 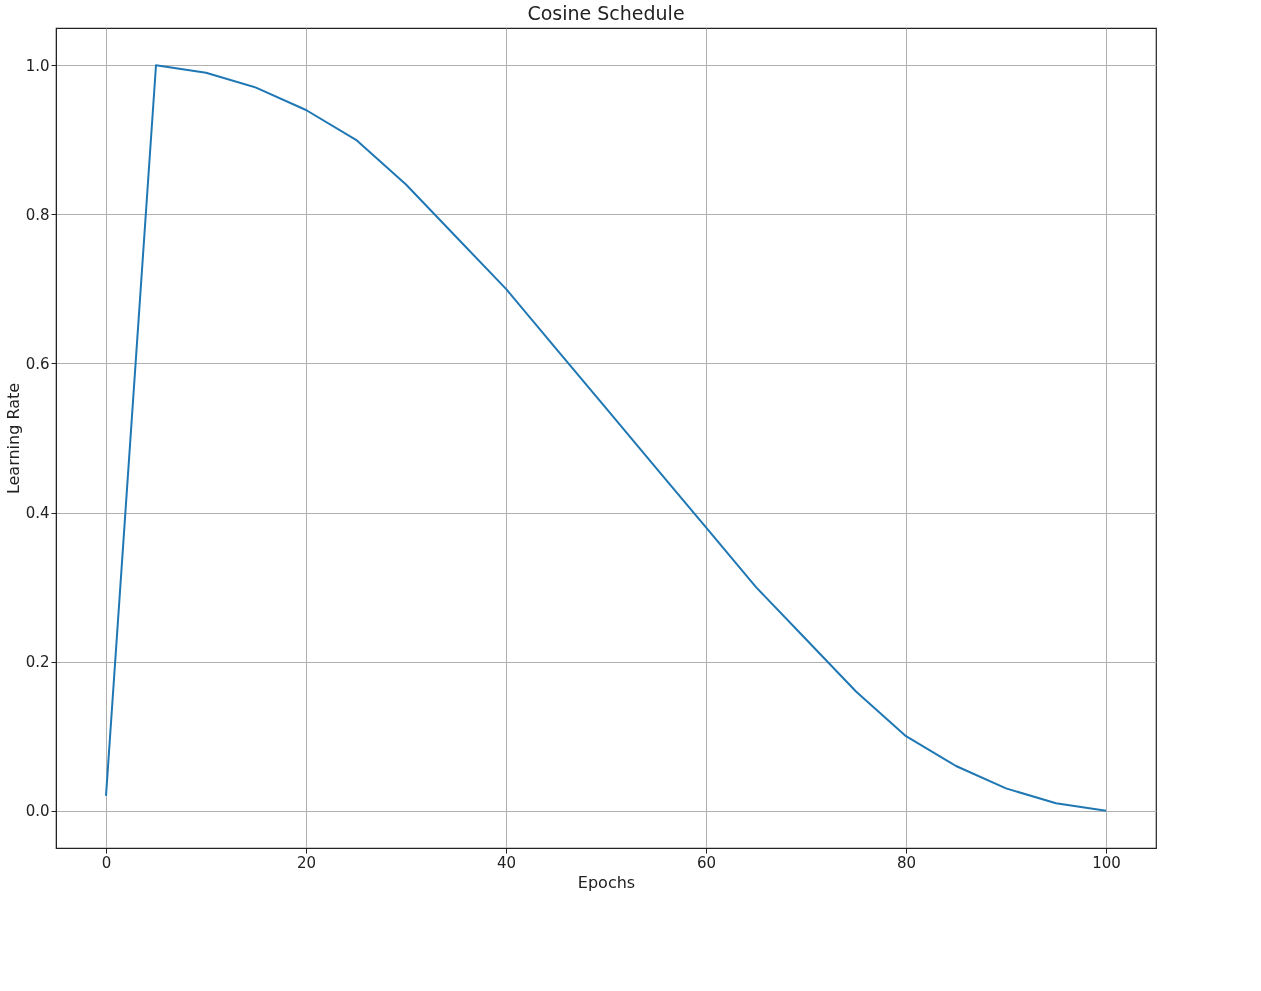 I want to click on x-tick-label: 20, so click(x=306, y=862).